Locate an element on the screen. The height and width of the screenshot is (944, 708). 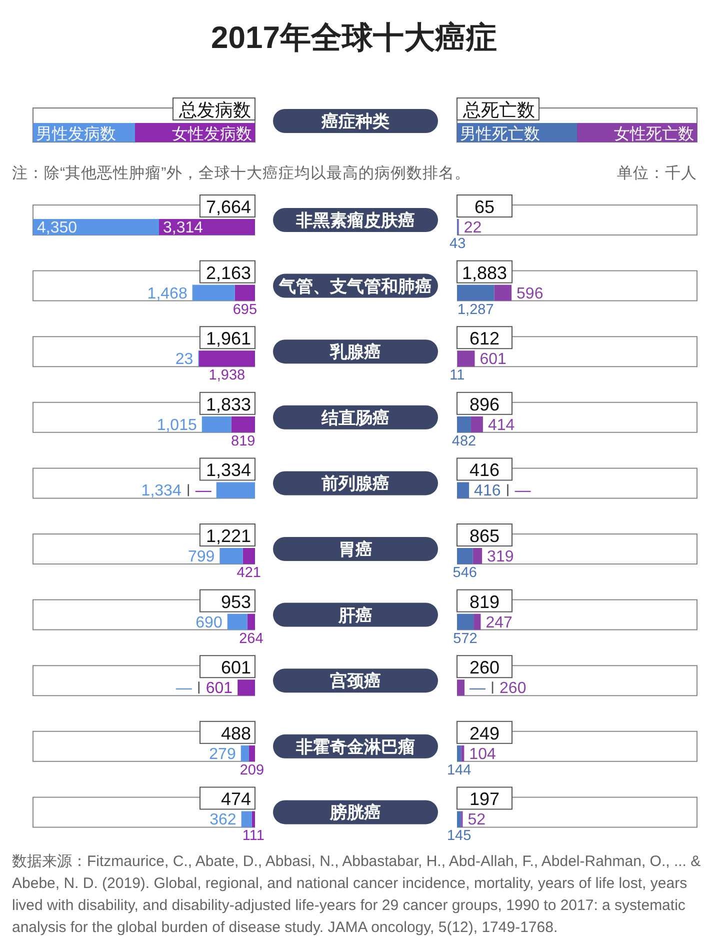
legend-item: 女性发病数 is located at coordinates (195, 133).